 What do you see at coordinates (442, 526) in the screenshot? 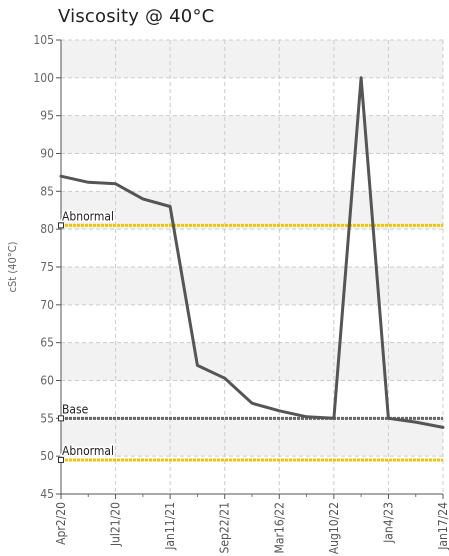
I see `x-tick-label: Jan17/24` at bounding box center [442, 526].